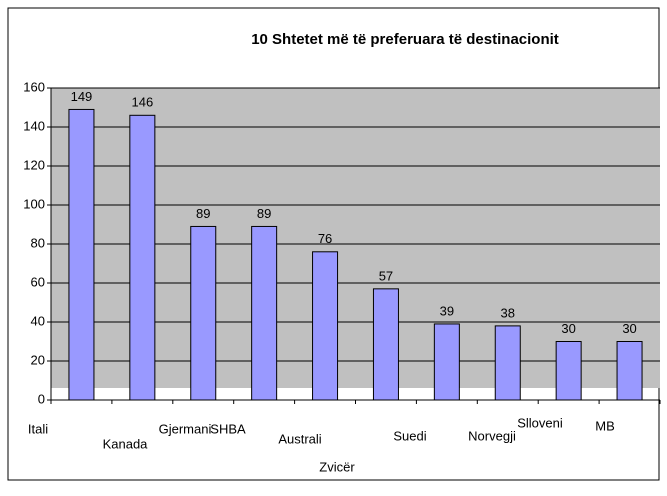 The height and width of the screenshot is (496, 667). What do you see at coordinates (409, 435) in the screenshot?
I see `x-tick-label: Suedi` at bounding box center [409, 435].